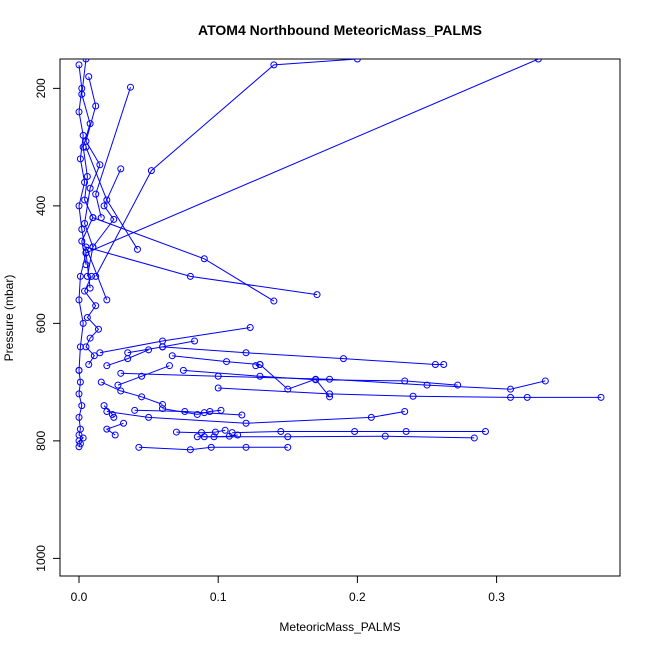 Image resolution: width=650 pixels, height=650 pixels. I want to click on y-axis: 200 400 600 800 1000, so click(47, 325).